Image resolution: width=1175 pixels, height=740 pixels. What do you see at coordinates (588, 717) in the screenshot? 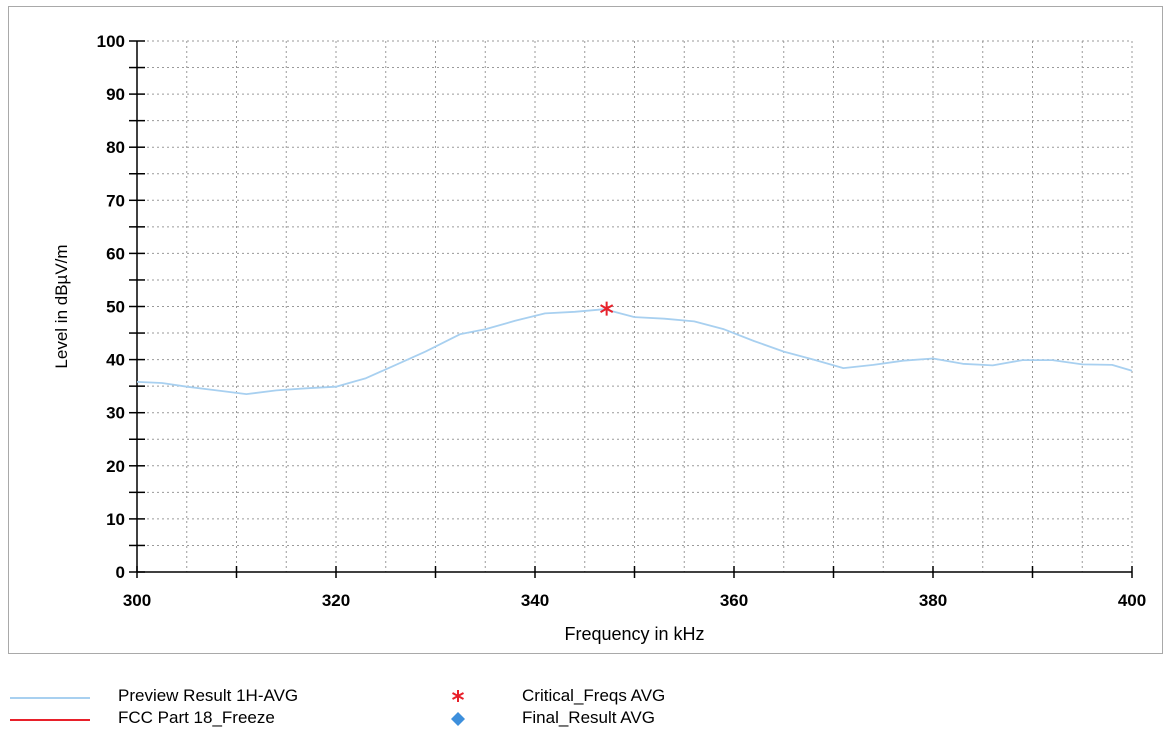
I see `legend-label-final-result: Final_Result AVG` at bounding box center [588, 717].